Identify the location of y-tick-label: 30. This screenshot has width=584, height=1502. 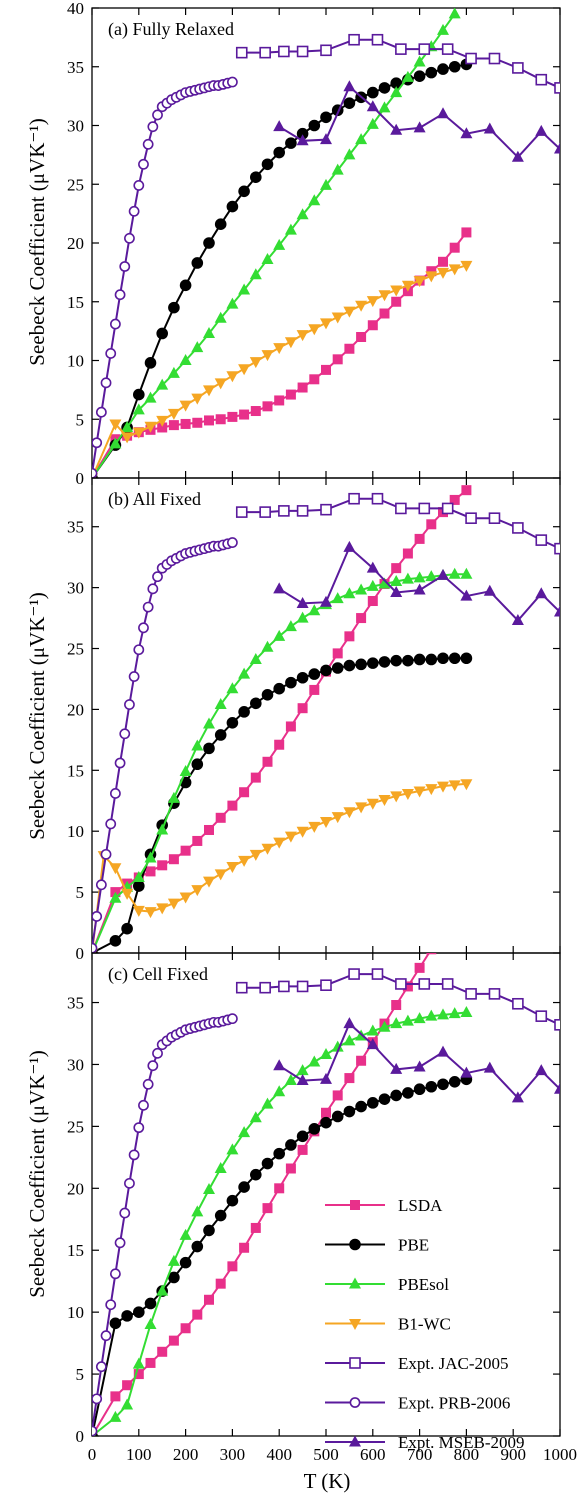
(75, 1064).